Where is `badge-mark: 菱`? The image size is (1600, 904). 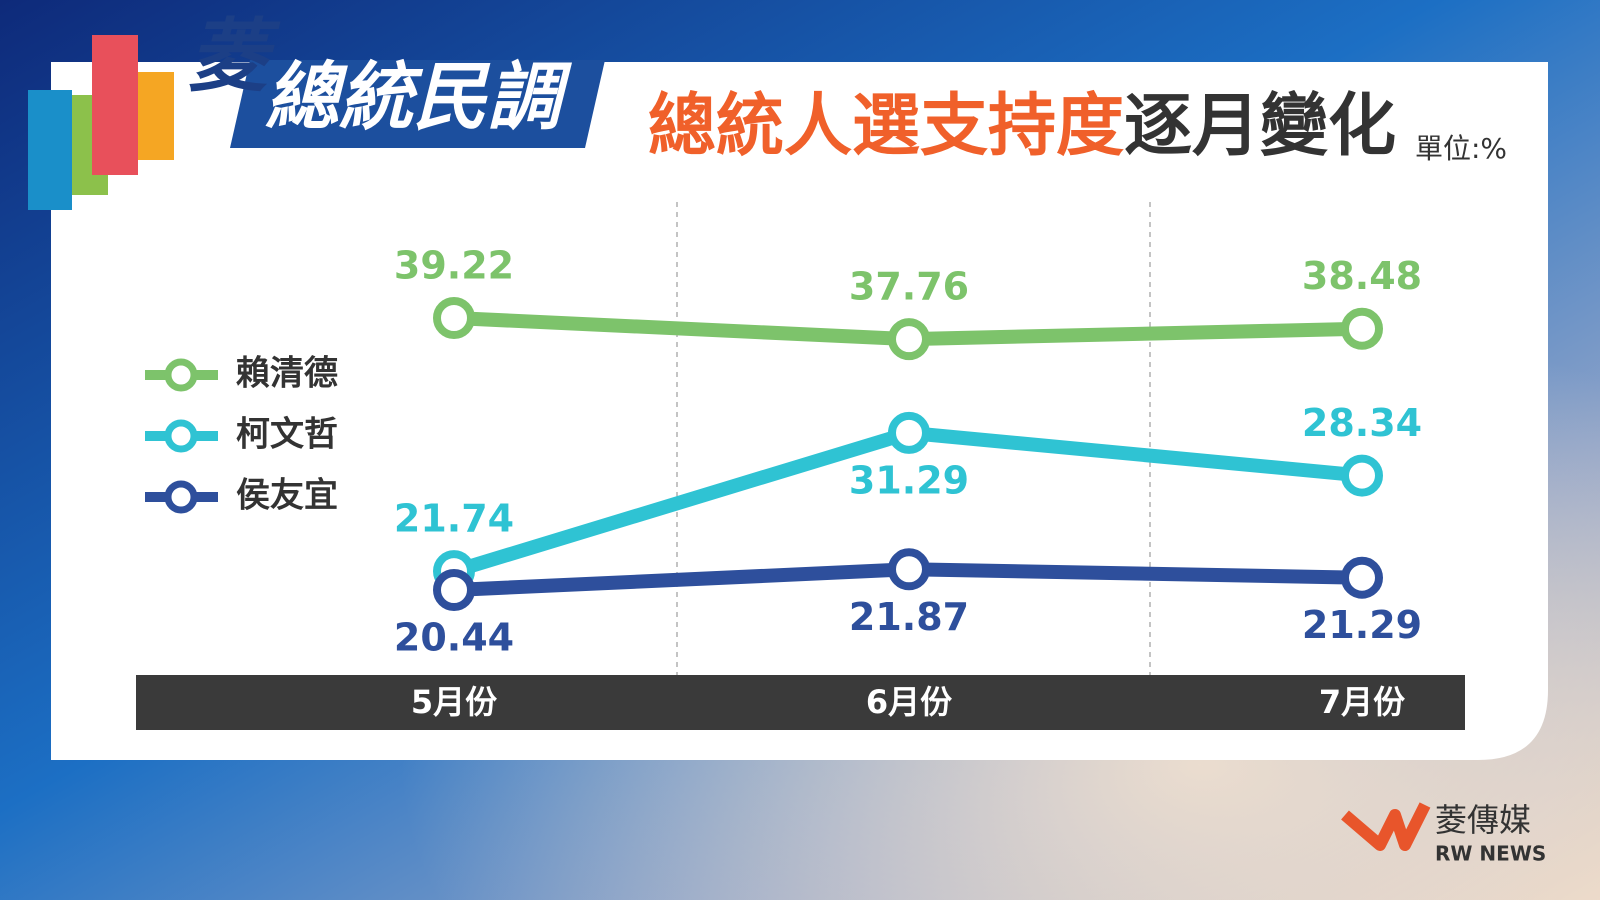 badge-mark: 菱 is located at coordinates (234, 56).